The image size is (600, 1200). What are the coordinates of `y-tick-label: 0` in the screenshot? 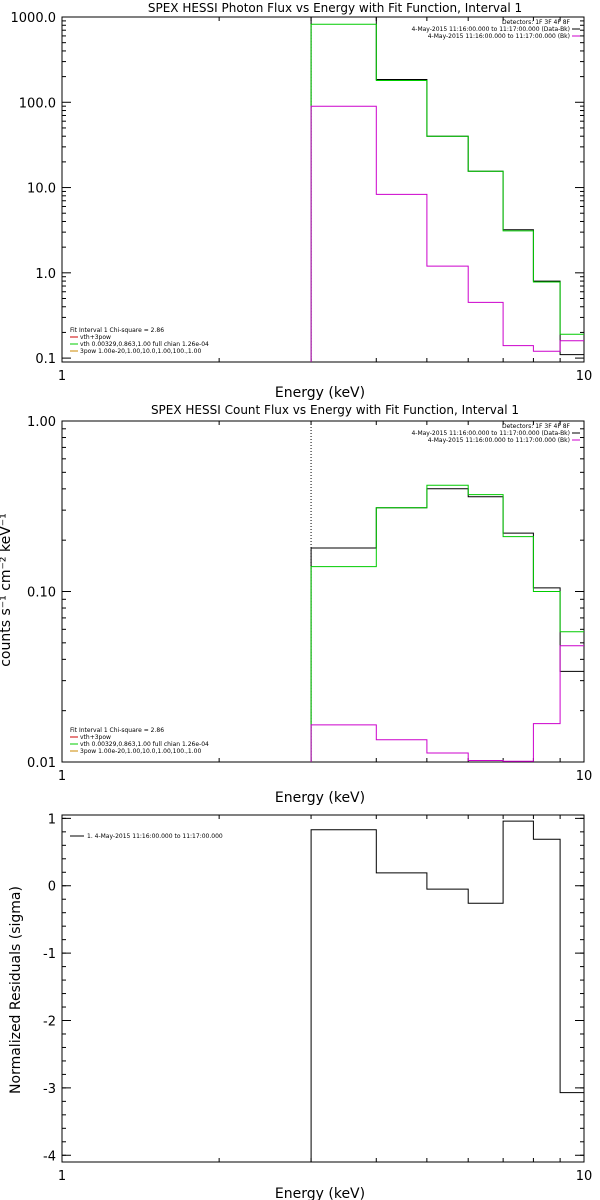 It's located at (52, 887).